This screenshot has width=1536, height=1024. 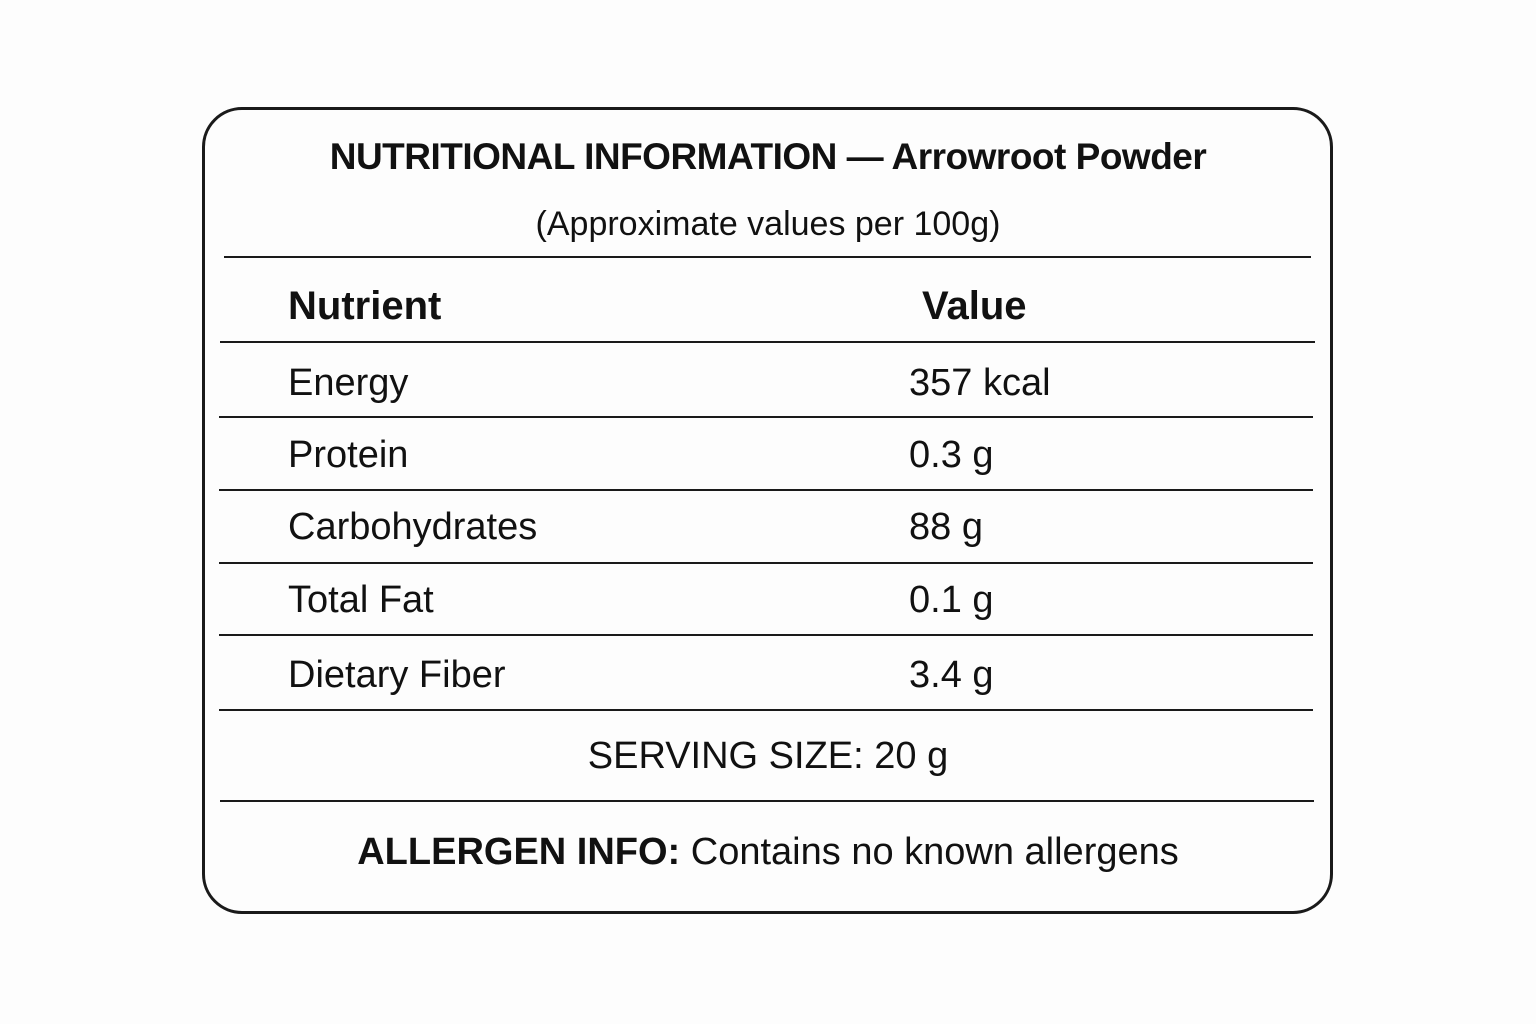 What do you see at coordinates (768, 224) in the screenshot?
I see `subtitle: (Approximate values per 100g)` at bounding box center [768, 224].